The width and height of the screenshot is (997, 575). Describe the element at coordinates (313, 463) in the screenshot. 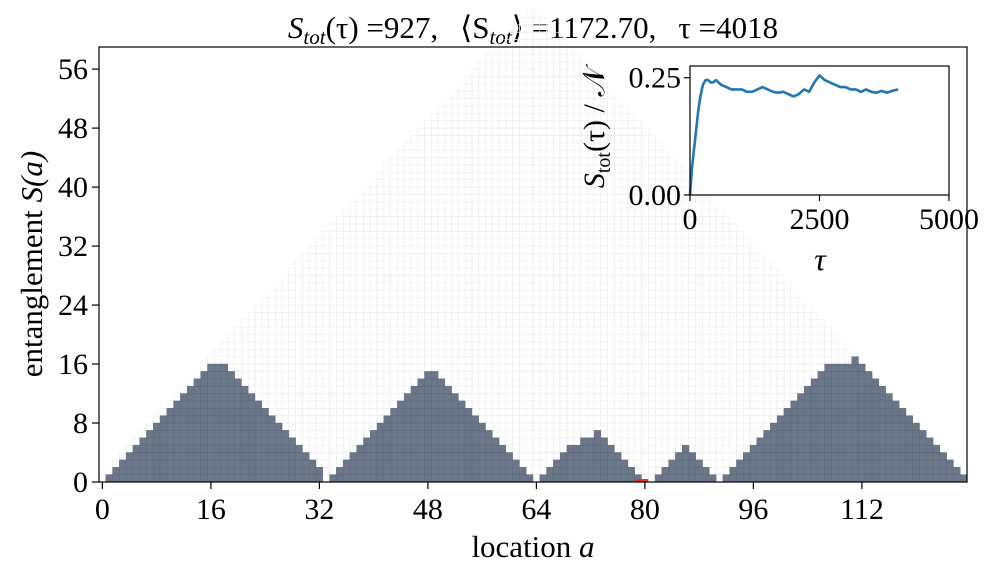

I see `bar-cell` at that location.